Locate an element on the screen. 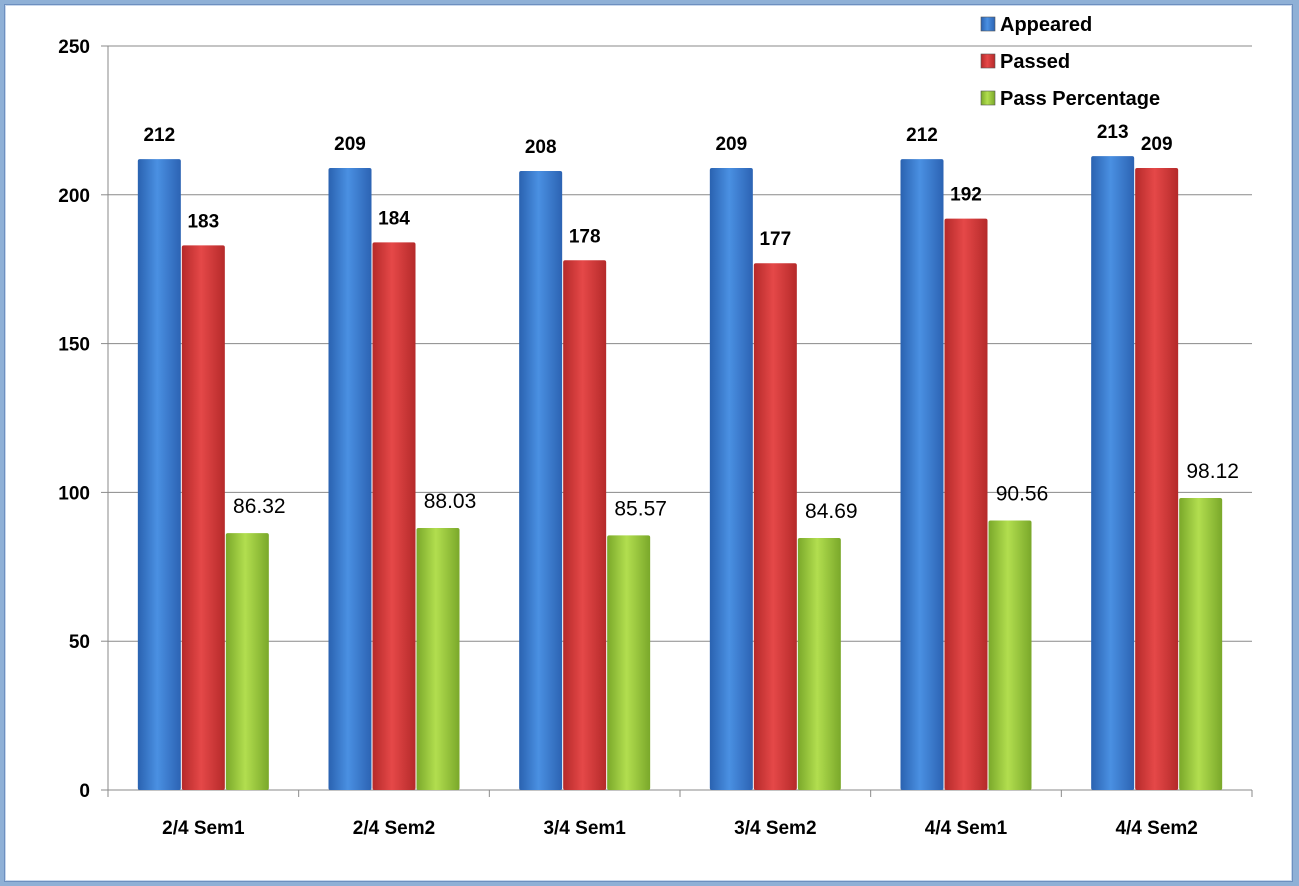  data-label: 90.56 is located at coordinates (1022, 493).